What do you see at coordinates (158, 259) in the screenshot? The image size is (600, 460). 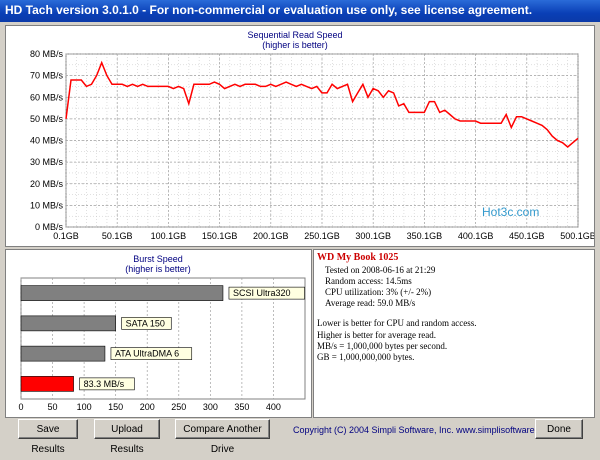 I see `chart-title: Burst Speed` at bounding box center [158, 259].